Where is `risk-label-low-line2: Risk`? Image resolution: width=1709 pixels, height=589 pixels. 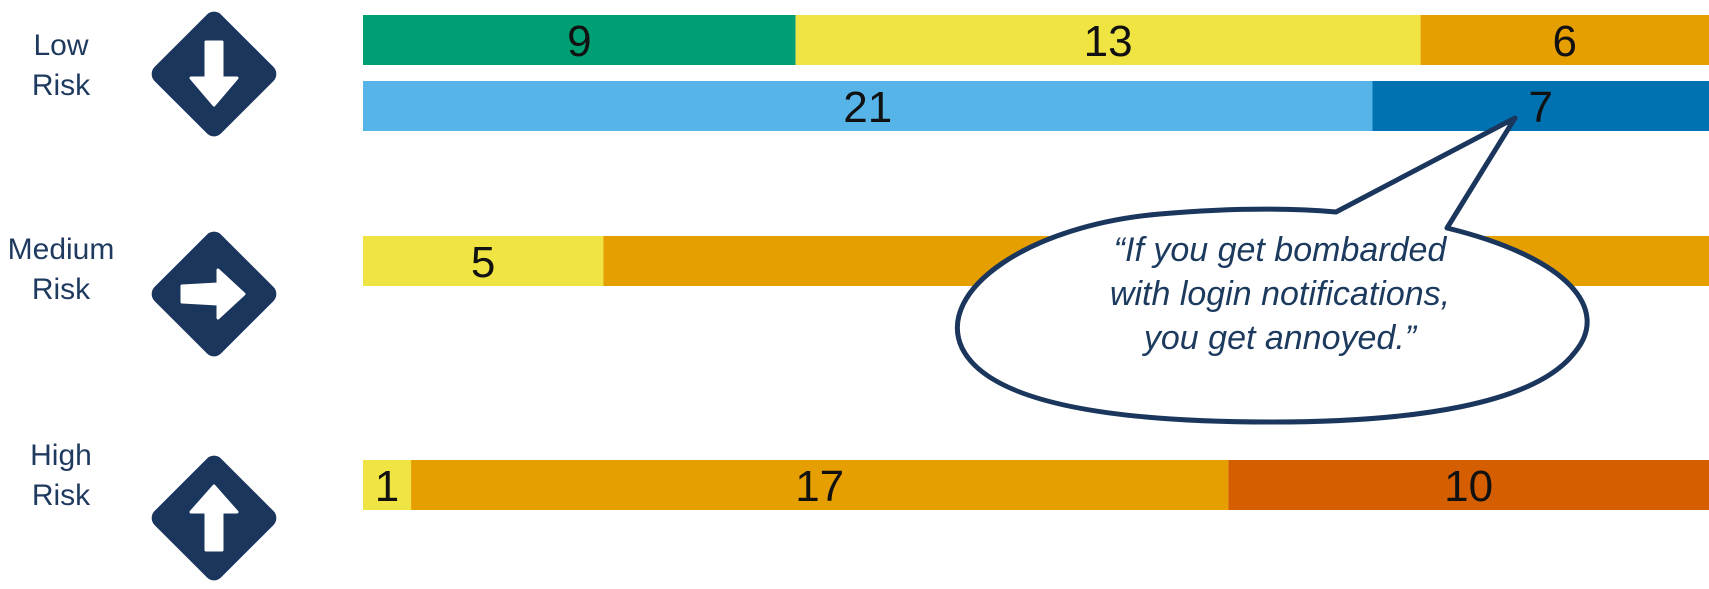
risk-label-low-line2: Risk is located at coordinates (61, 85).